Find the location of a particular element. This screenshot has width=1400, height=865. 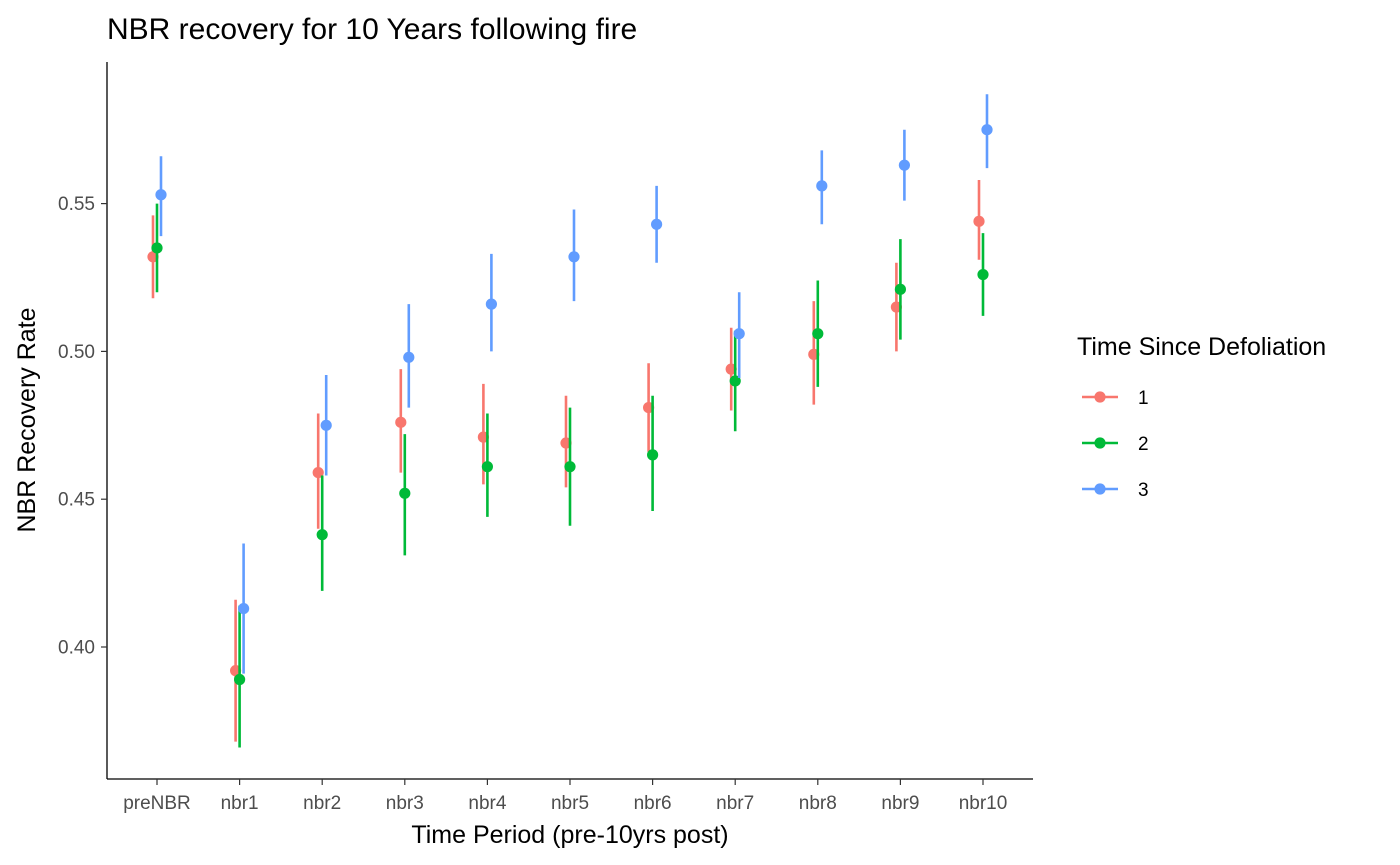

legend-items: 1 2 3 is located at coordinates (1115, 444).